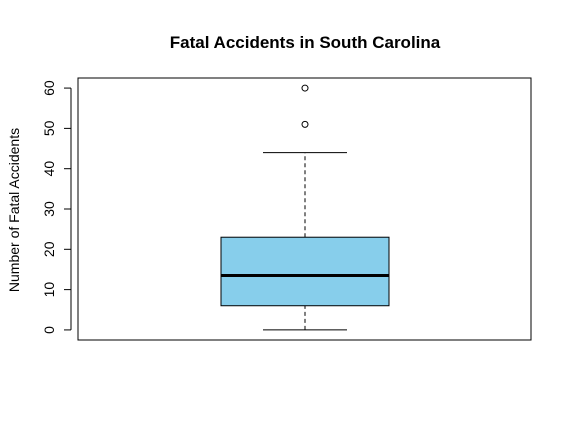 This screenshot has height=438, width=572. I want to click on y-axis: 0 10 20 30 40 50 60, so click(56, 207).